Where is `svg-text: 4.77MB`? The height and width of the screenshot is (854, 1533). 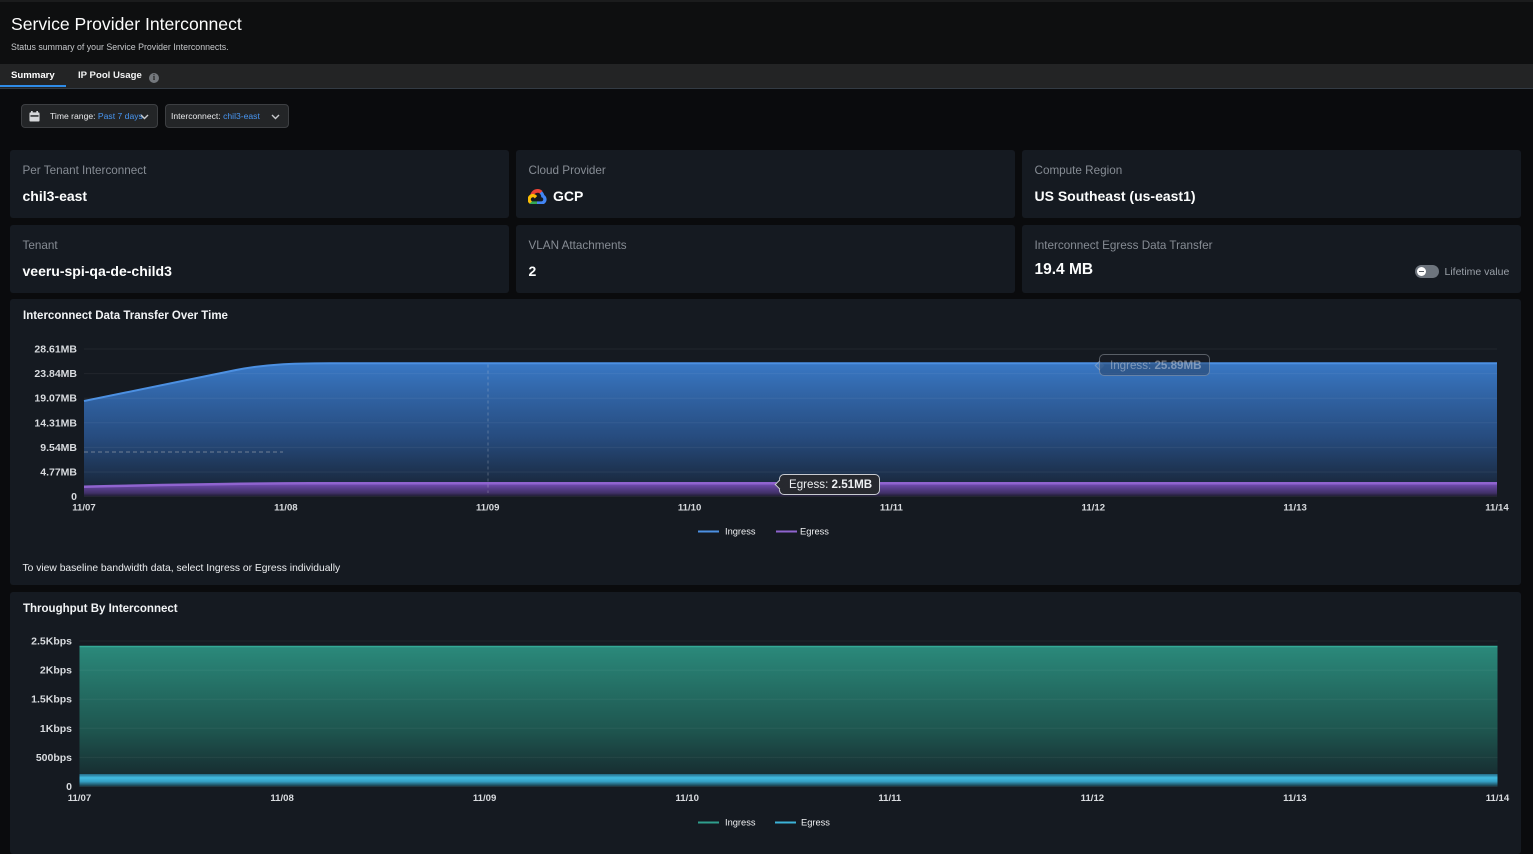
svg-text: 4.77MB is located at coordinates (58, 473).